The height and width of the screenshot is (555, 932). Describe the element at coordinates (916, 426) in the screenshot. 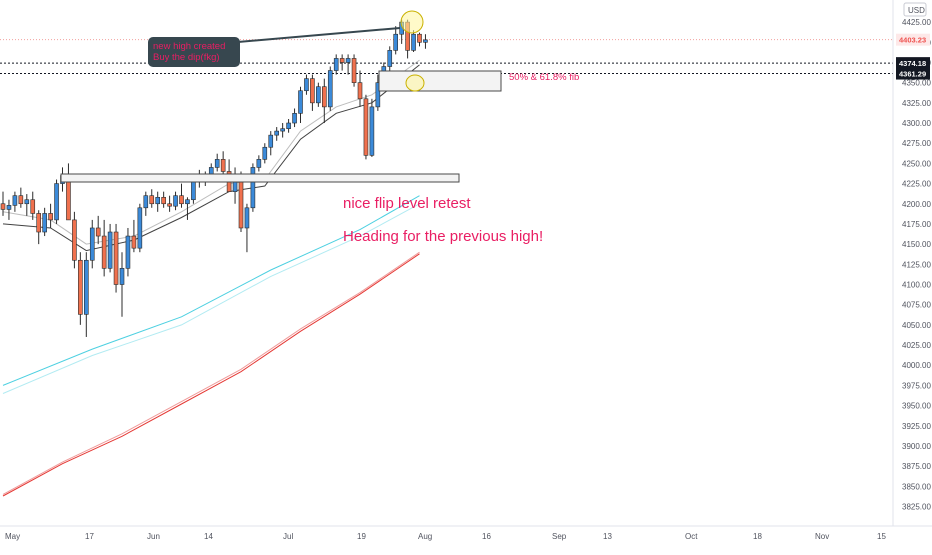

I see `y-tick-label: 3925.00` at that location.